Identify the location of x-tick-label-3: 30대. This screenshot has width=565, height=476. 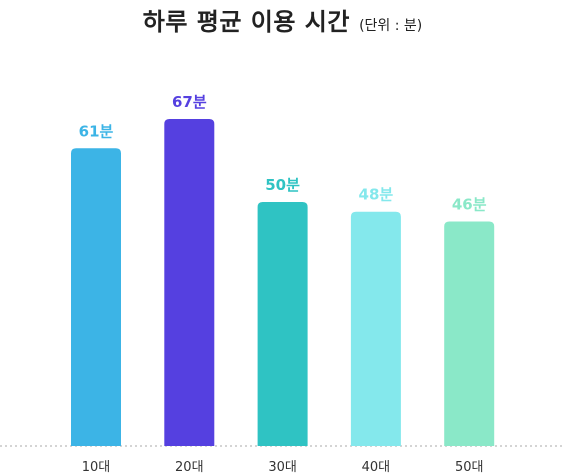
(282, 467).